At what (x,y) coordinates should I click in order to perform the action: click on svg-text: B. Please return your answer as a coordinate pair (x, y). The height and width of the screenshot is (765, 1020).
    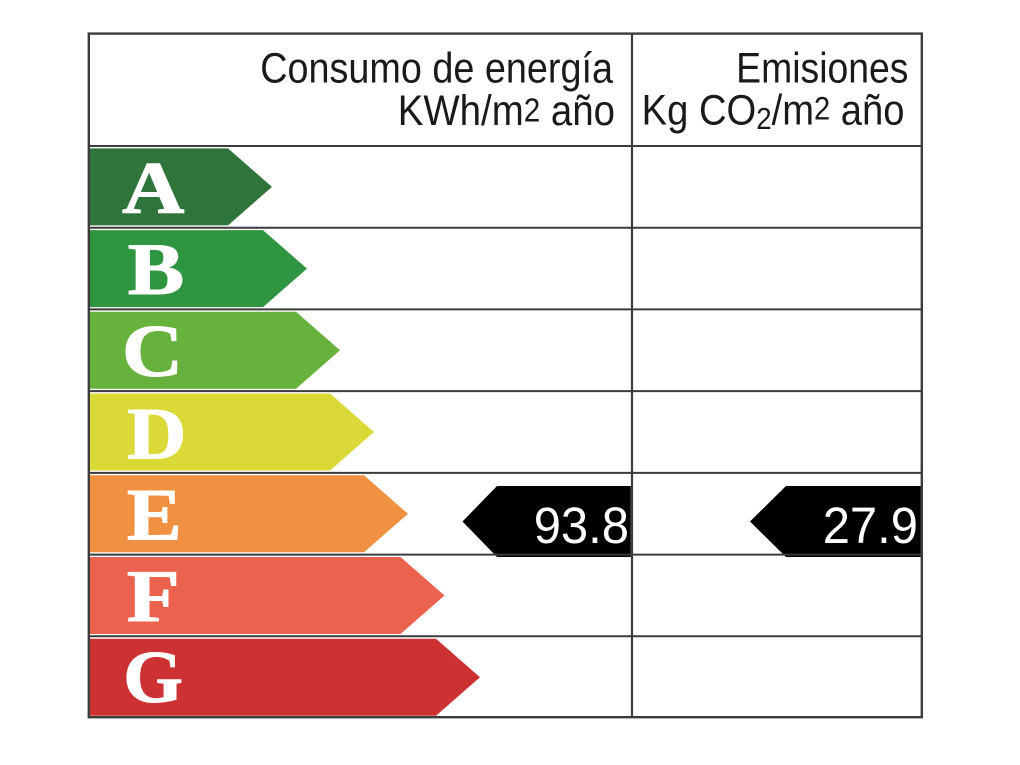
    Looking at the image, I should click on (156, 270).